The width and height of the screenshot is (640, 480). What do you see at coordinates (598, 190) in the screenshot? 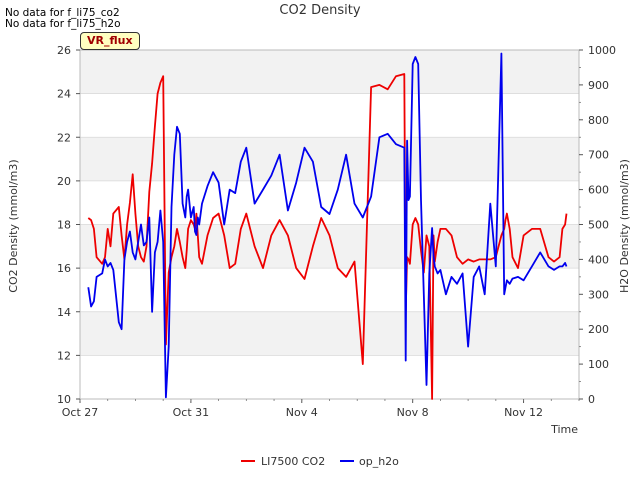
I see `y2-tick-label: 600` at bounding box center [598, 190].